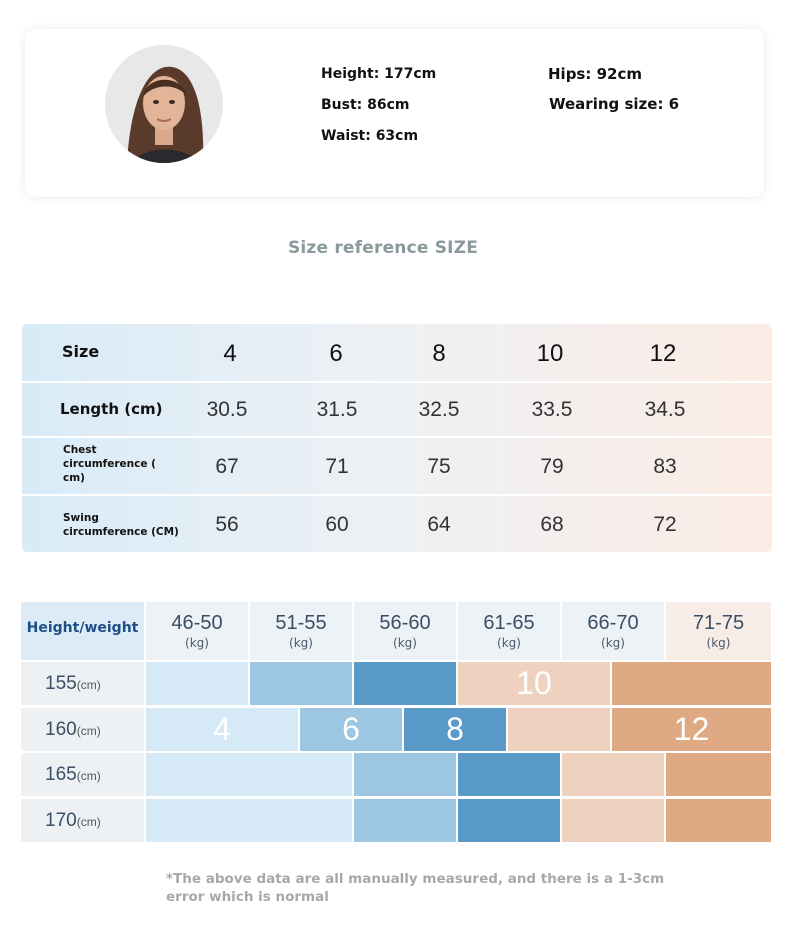 The width and height of the screenshot is (790, 928). Describe the element at coordinates (397, 410) in the screenshot. I see `size-row-length: Length (cm) 30.5 31.5 32.5 33.5 34.5` at that location.